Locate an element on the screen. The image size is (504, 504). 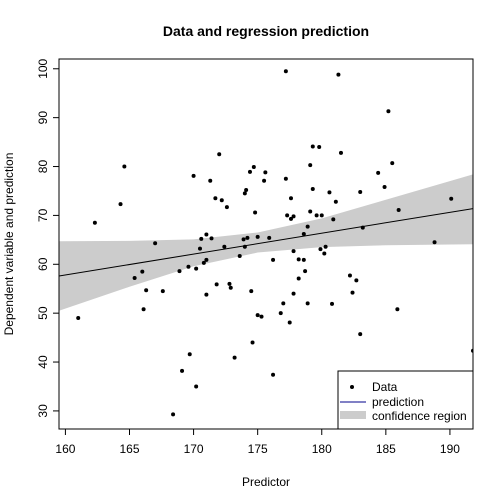
y-axis-label: Dependent variable and prediction is located at coordinates (9, 244).